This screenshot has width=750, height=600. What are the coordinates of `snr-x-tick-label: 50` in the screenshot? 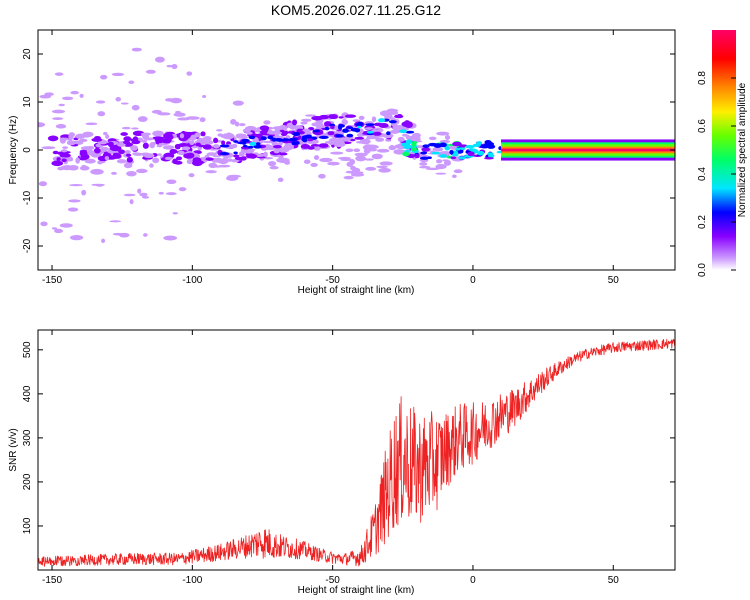 It's located at (614, 580).